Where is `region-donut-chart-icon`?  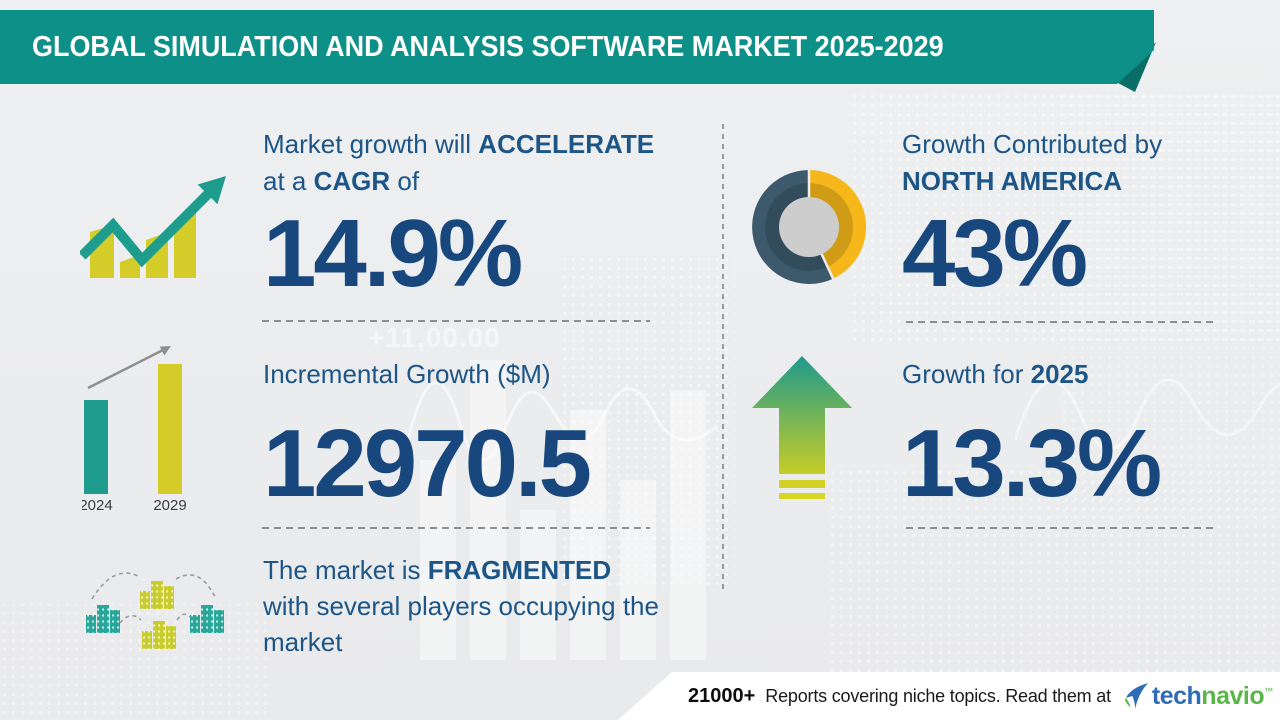
region-donut-chart-icon is located at coordinates (809, 226).